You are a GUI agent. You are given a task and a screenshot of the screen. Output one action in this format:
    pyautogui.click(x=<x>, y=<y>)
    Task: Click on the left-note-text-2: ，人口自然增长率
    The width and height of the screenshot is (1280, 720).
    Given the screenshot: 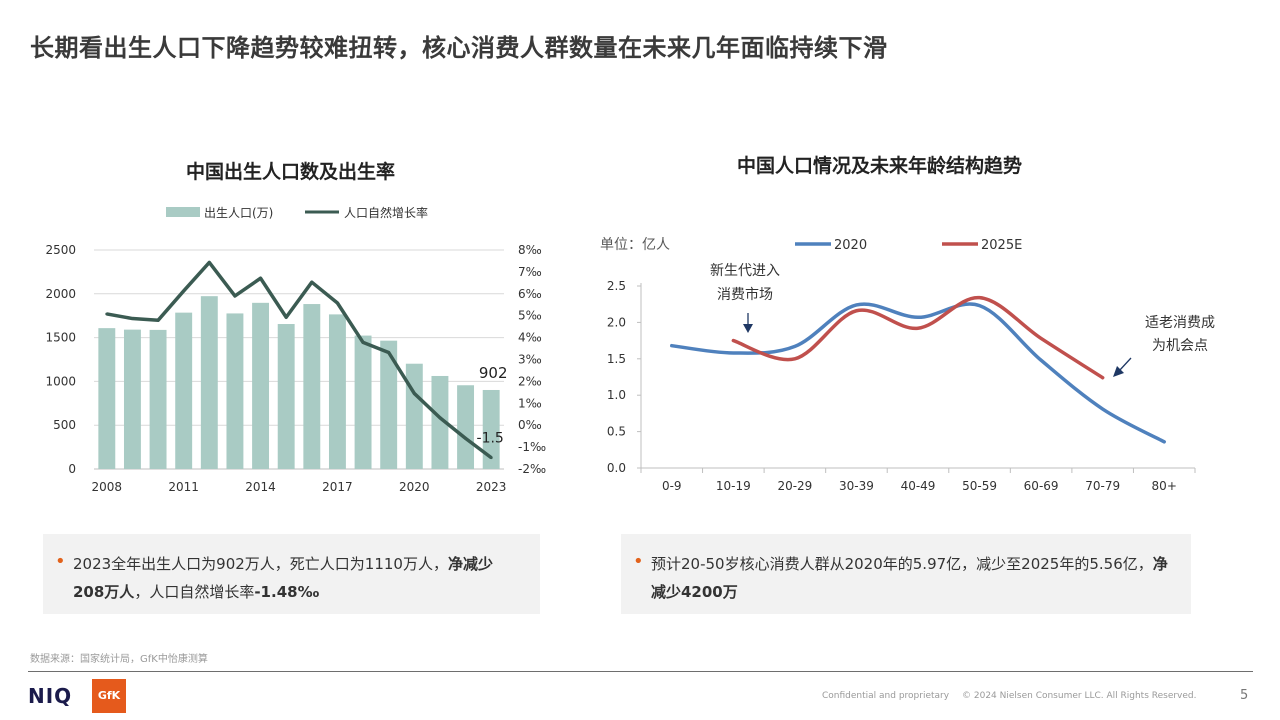 What is the action you would take?
    pyautogui.click(x=194, y=592)
    